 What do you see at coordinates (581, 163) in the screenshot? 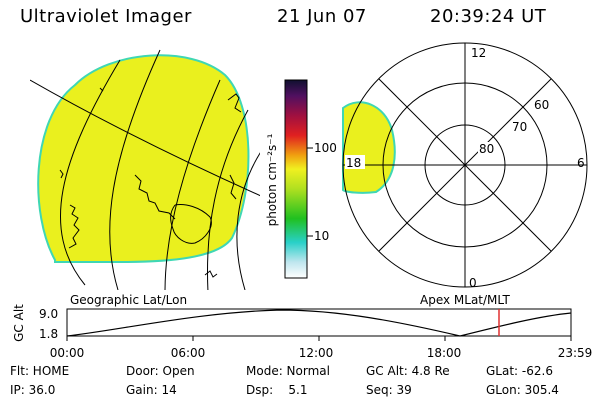
I see `mlt-label-6: 6` at bounding box center [581, 163].